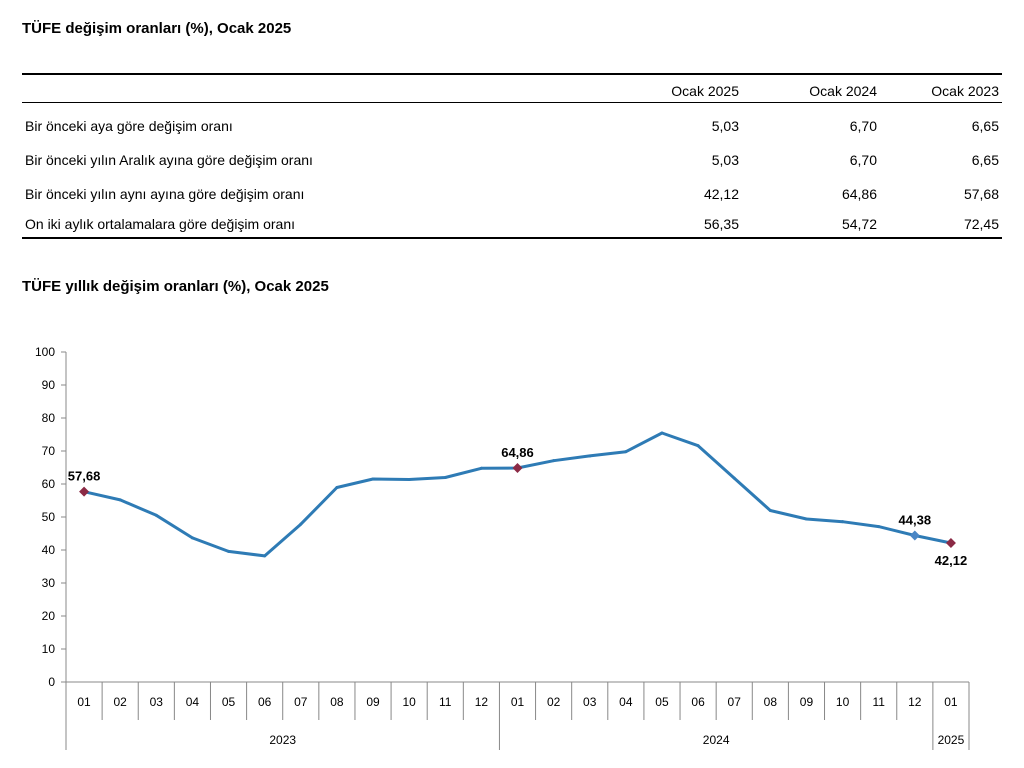 This screenshot has height=768, width=1024. What do you see at coordinates (49, 583) in the screenshot?
I see `y-tick-label: 30` at bounding box center [49, 583].